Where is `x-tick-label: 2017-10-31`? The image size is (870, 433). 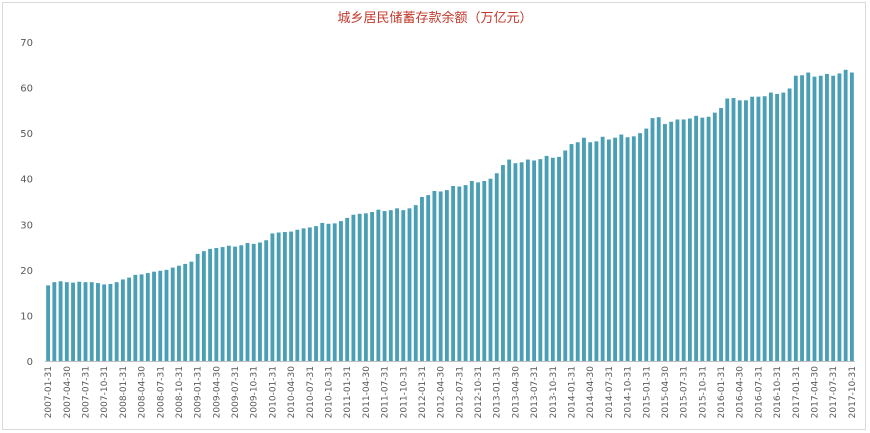 x-tick-label: 2017-10-31 is located at coordinates (853, 392).